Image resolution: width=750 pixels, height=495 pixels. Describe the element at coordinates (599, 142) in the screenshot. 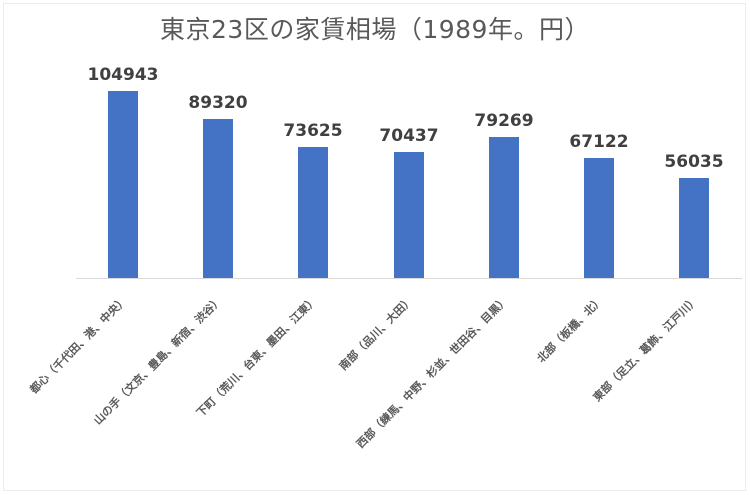

I see `data-label: 67122` at that location.